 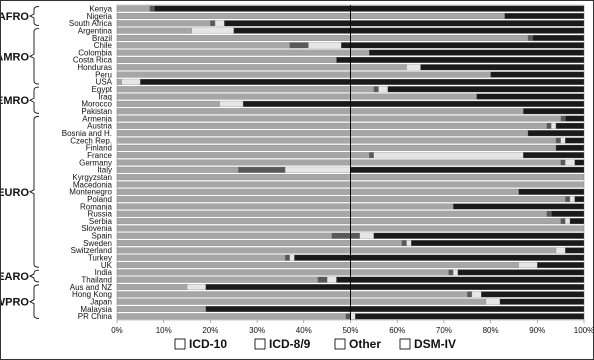 I want to click on country-label-russia: Russia, so click(x=100, y=214).